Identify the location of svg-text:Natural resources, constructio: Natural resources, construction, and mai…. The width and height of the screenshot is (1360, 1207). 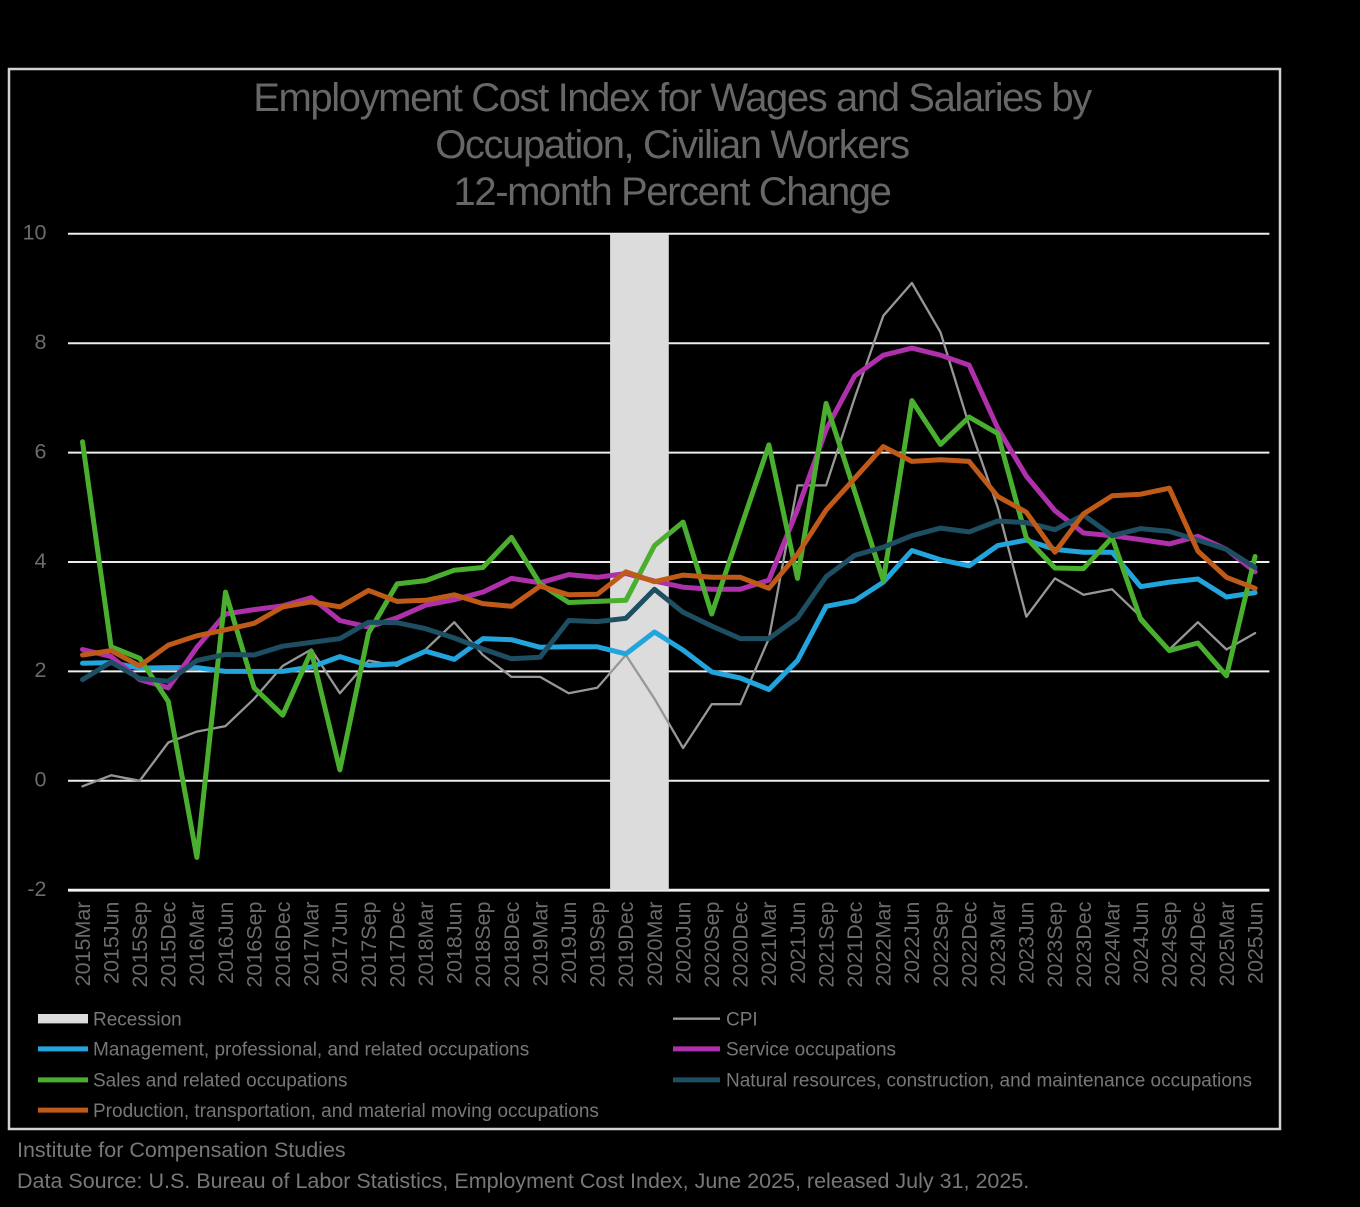
(989, 1081).